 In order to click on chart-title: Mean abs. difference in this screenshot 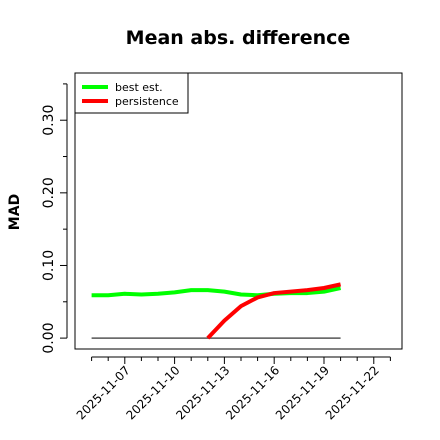, I will do `click(238, 38)`.